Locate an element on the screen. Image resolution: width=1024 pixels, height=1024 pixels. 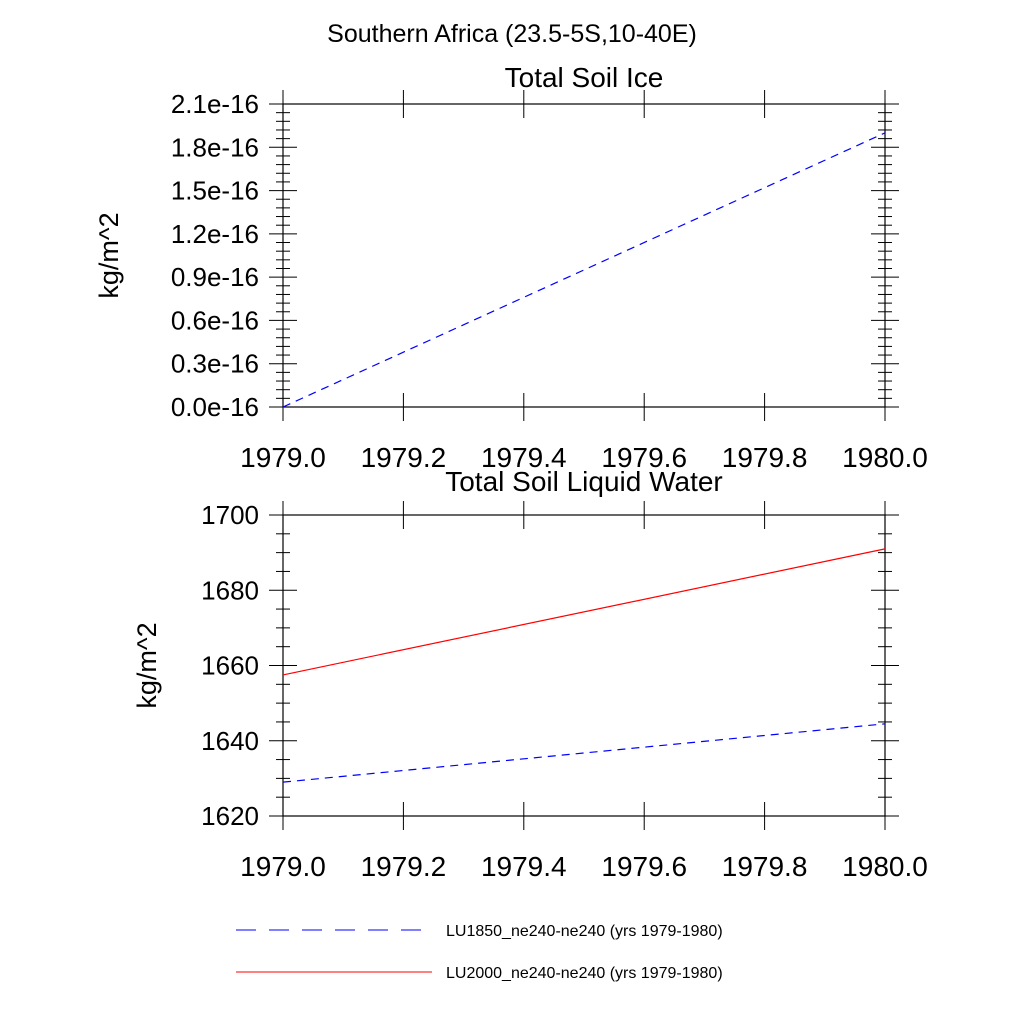
legend-label: LU1850_ne240-ne240 (yrs 1979-1980) is located at coordinates (584, 931).